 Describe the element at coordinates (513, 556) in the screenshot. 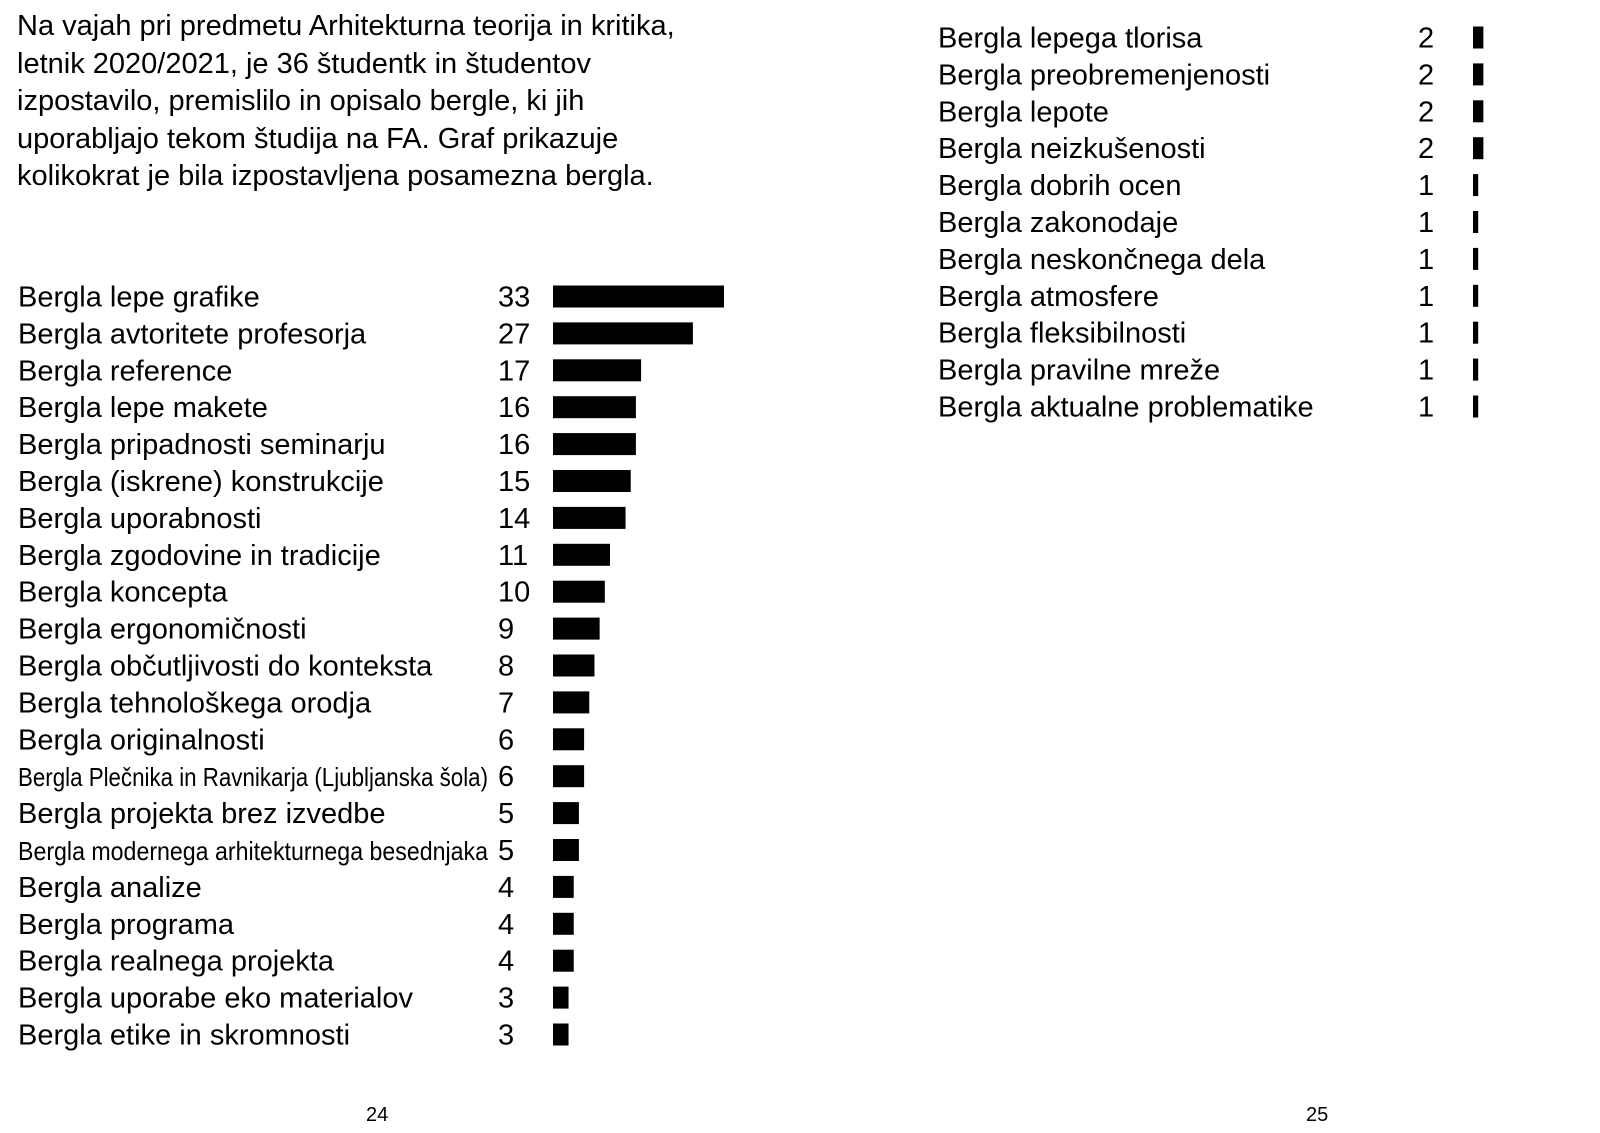

I see `value-label: 11` at that location.